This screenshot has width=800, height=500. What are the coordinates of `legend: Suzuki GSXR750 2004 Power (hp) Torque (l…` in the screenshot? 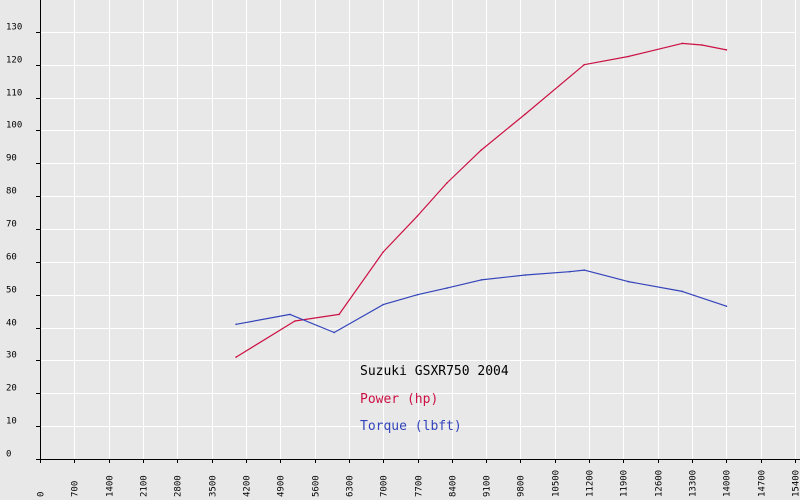 It's located at (434, 399).